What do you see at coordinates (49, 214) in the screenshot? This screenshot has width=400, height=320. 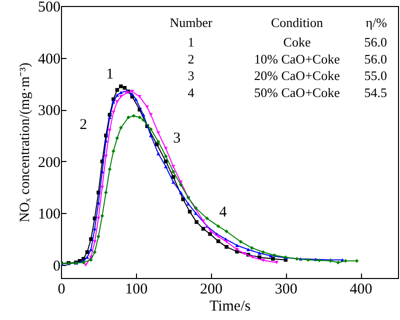 I see `y-tick-label: 100` at bounding box center [49, 214].